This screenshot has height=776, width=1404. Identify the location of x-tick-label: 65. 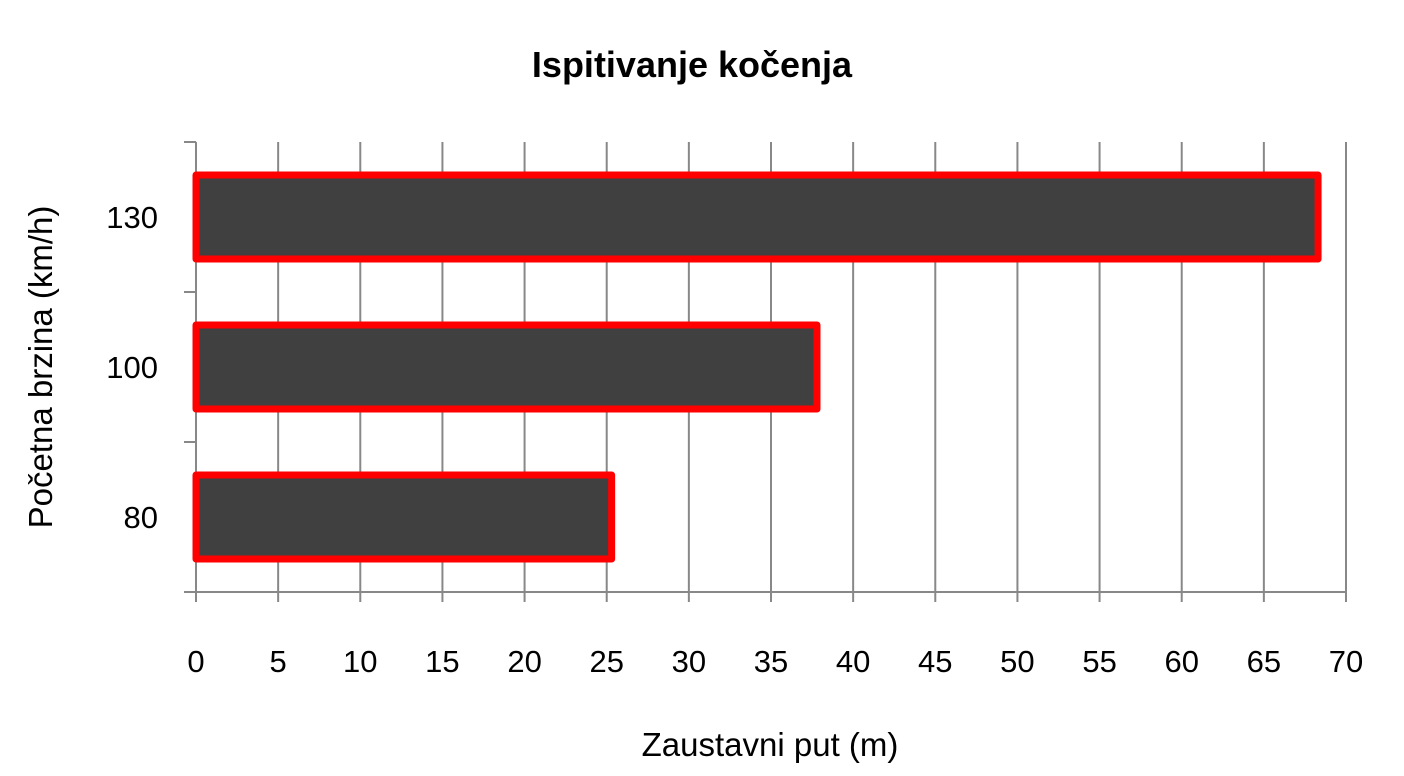
(1264, 661).